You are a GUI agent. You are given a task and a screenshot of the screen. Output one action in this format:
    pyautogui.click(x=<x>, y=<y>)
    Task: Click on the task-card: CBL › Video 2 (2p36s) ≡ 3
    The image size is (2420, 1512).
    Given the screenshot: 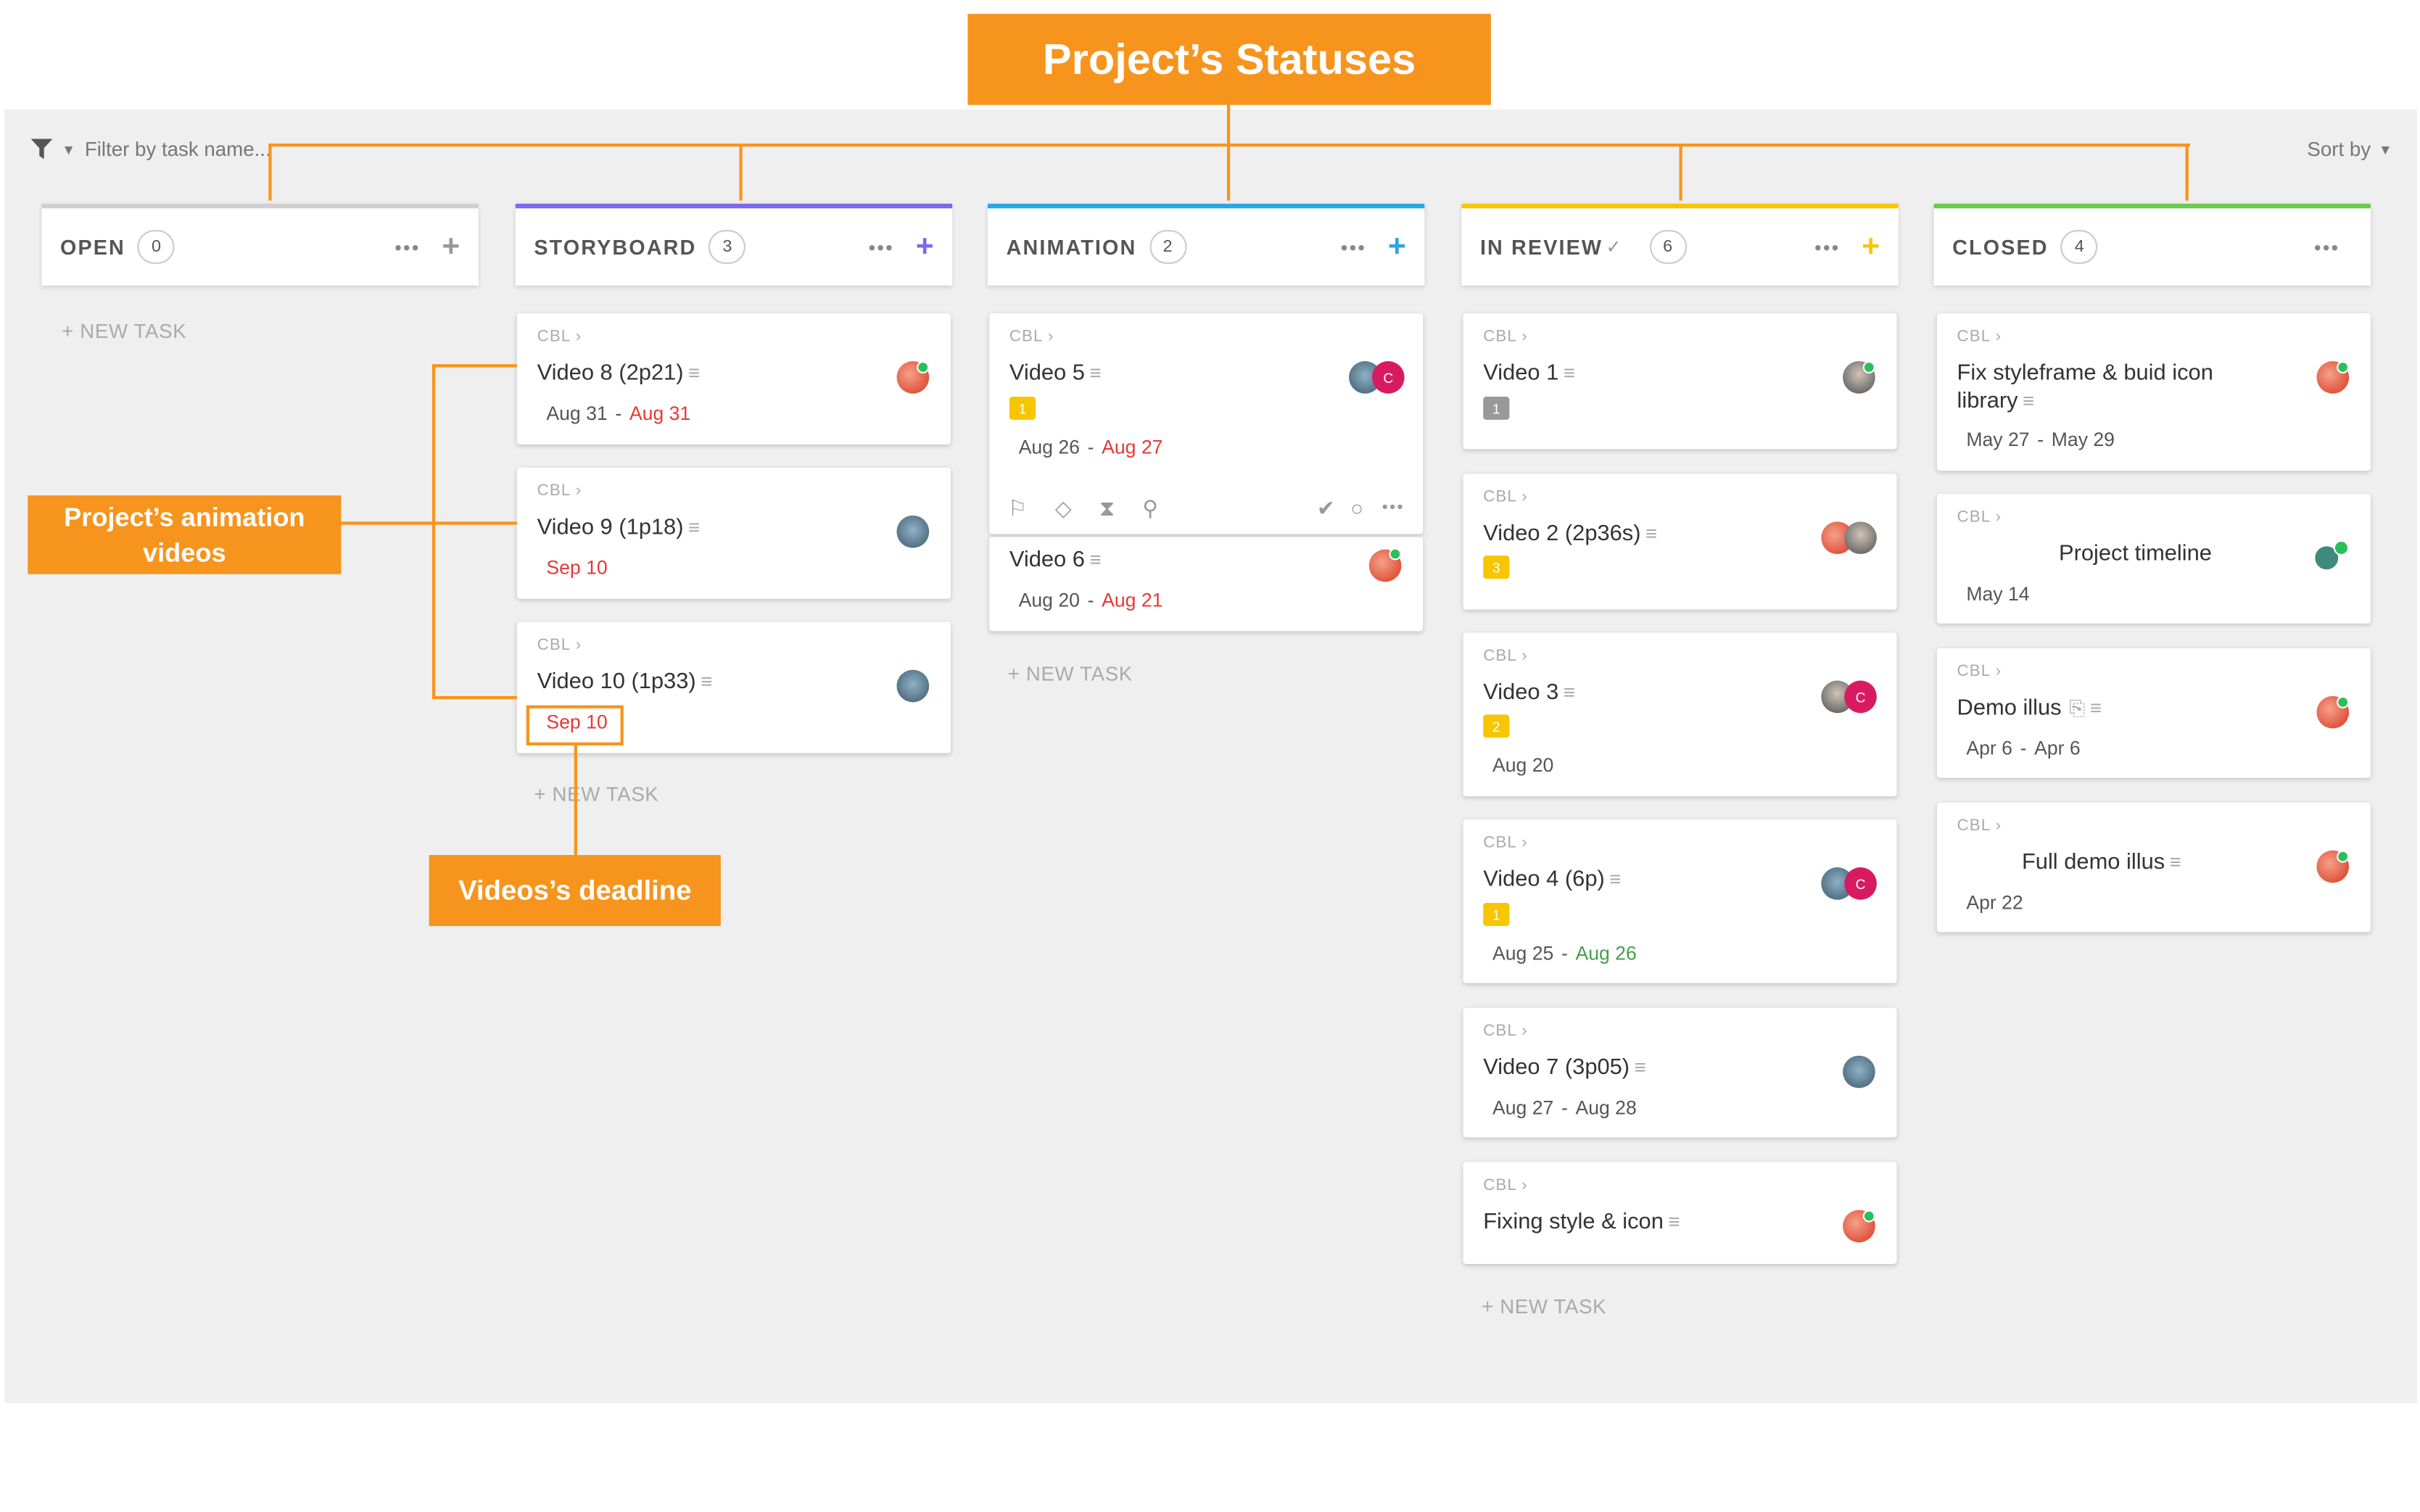 What is the action you would take?
    pyautogui.click(x=1680, y=542)
    